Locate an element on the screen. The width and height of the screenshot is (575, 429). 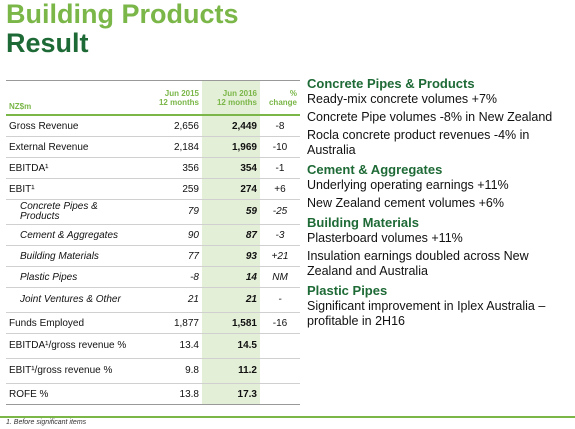
table-row: EBIT¹/gross revenue % 9.8 11.2 is located at coordinates (153, 371).